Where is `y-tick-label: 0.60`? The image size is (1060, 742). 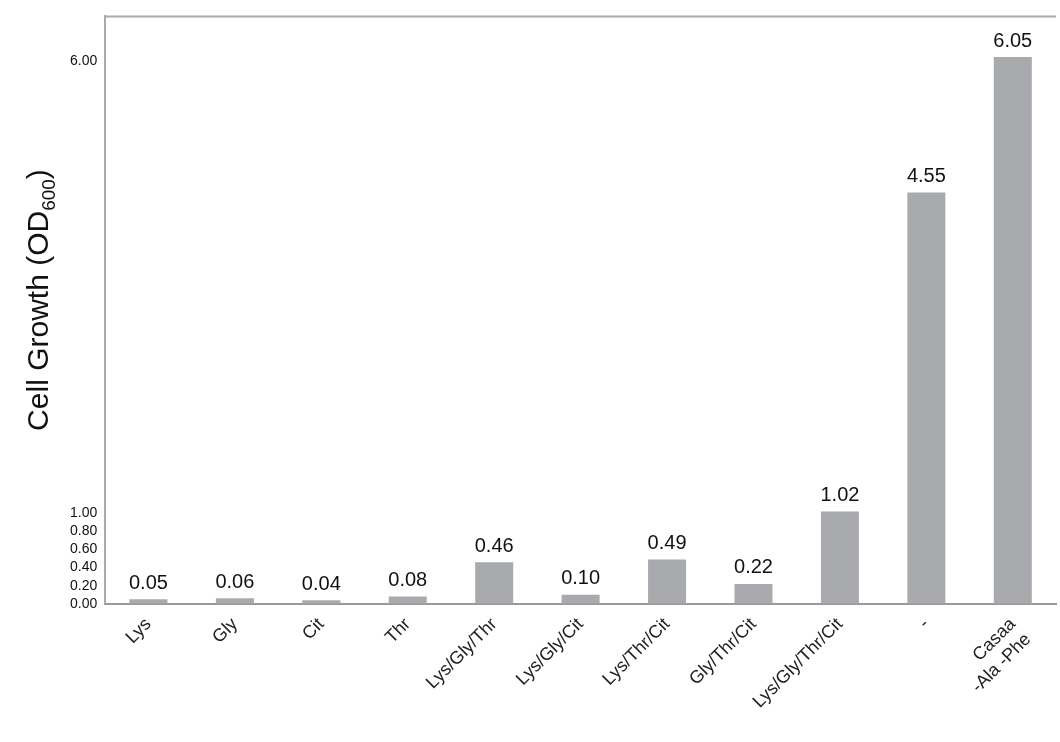
y-tick-label: 0.60 is located at coordinates (84, 548).